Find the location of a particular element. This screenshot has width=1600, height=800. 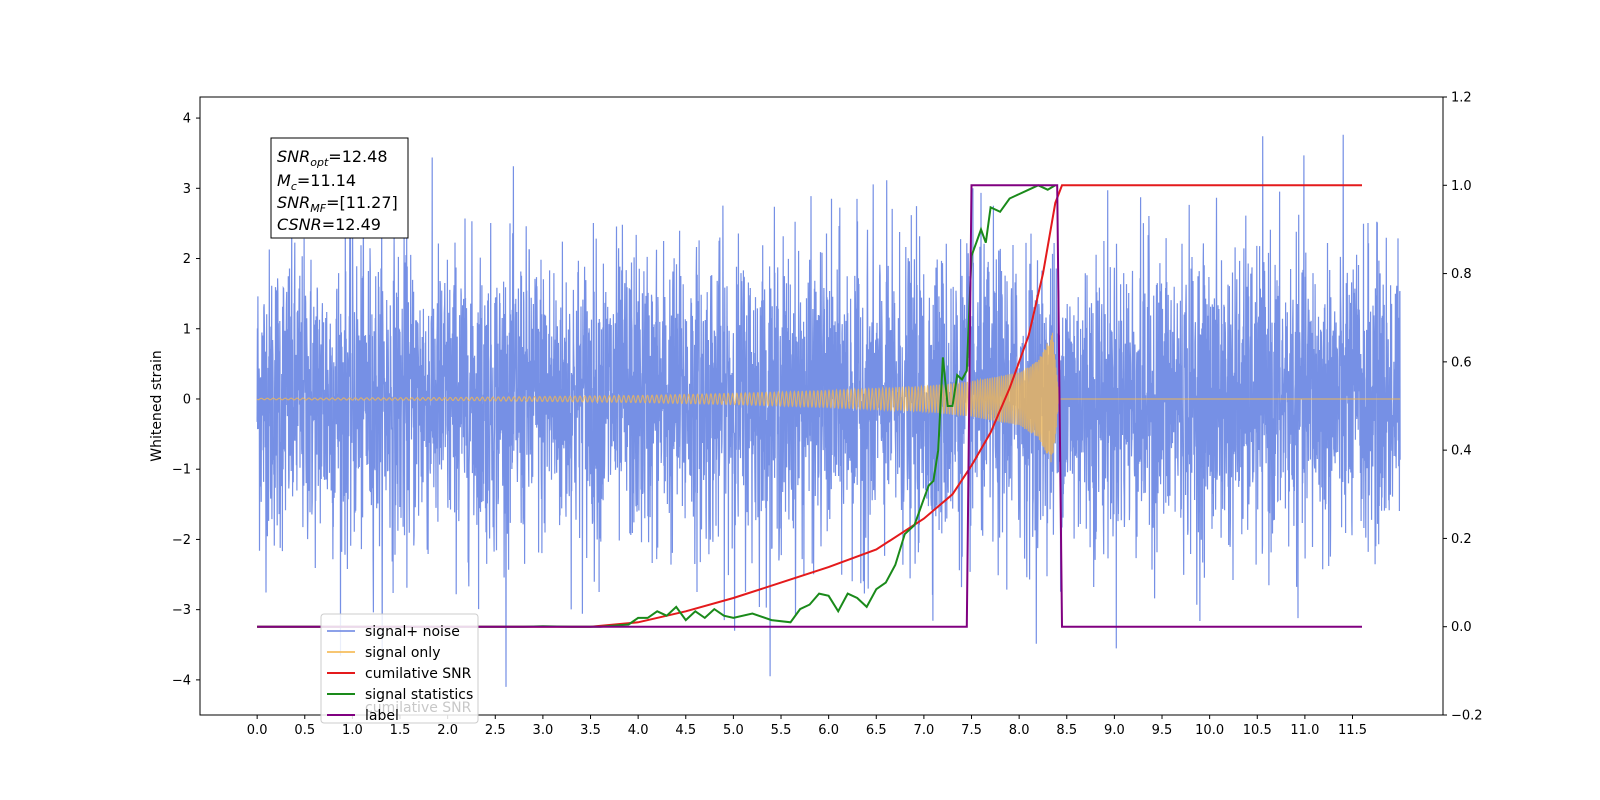

x-tick-label: 9.0 is located at coordinates (1114, 730).